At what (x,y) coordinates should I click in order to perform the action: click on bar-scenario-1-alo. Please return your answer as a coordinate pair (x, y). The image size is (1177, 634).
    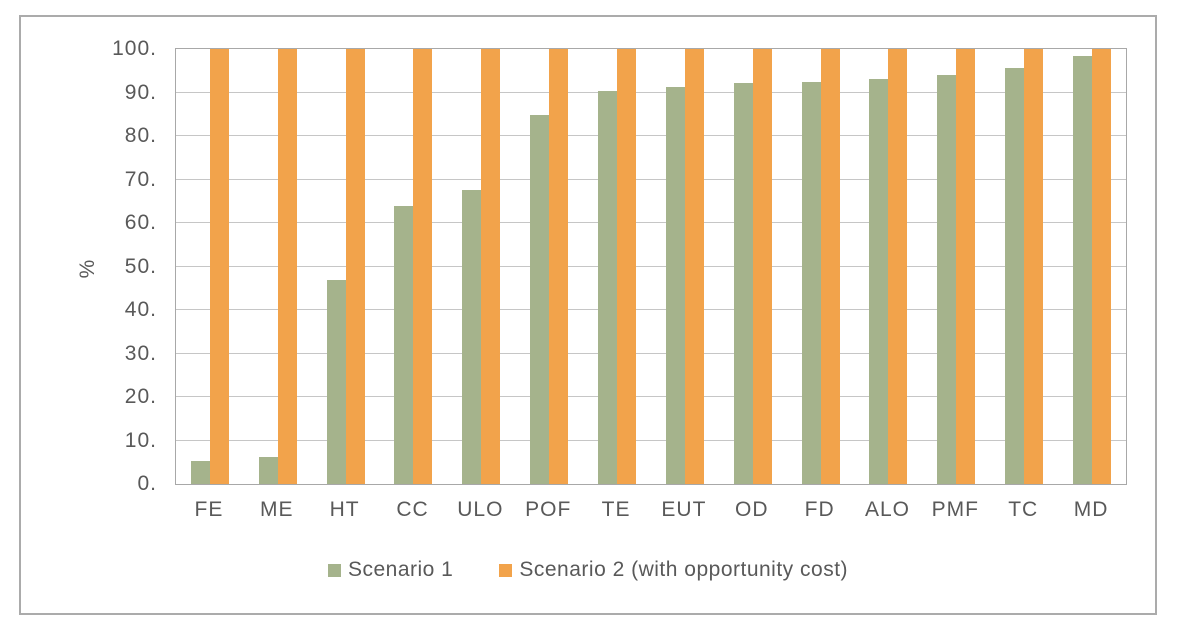
    Looking at the image, I should click on (879, 281).